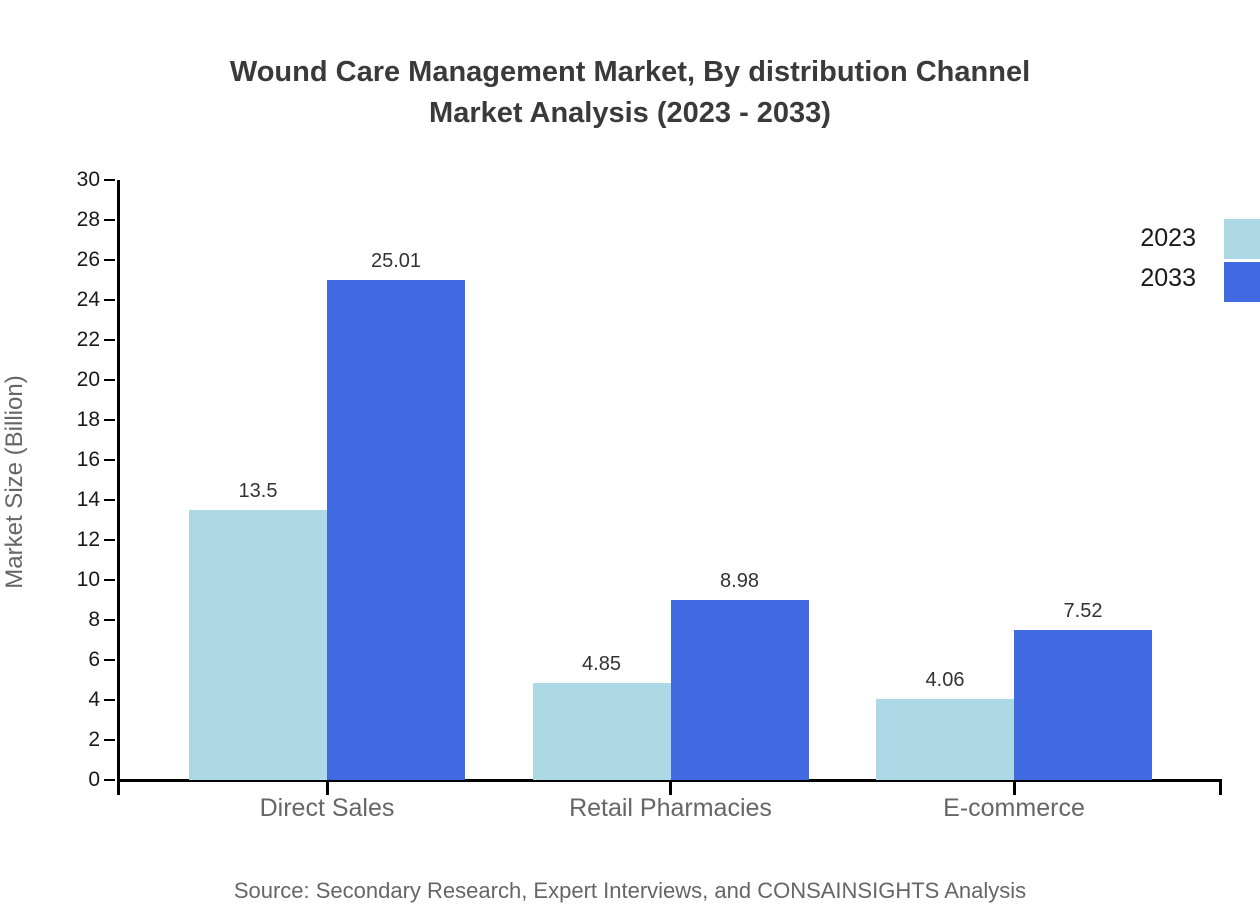  I want to click on bar-value-label: 13.5, so click(258, 491).